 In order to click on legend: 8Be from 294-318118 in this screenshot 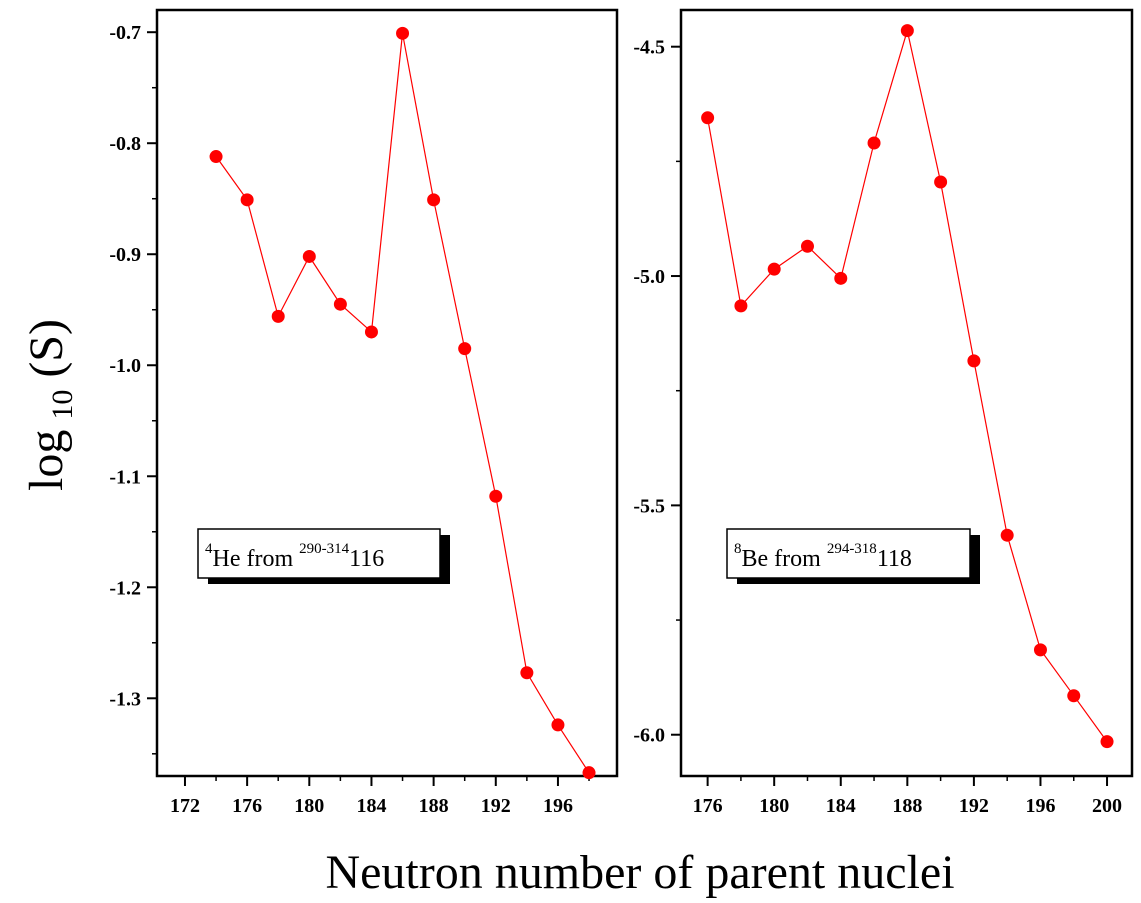, I will do `click(853, 556)`.